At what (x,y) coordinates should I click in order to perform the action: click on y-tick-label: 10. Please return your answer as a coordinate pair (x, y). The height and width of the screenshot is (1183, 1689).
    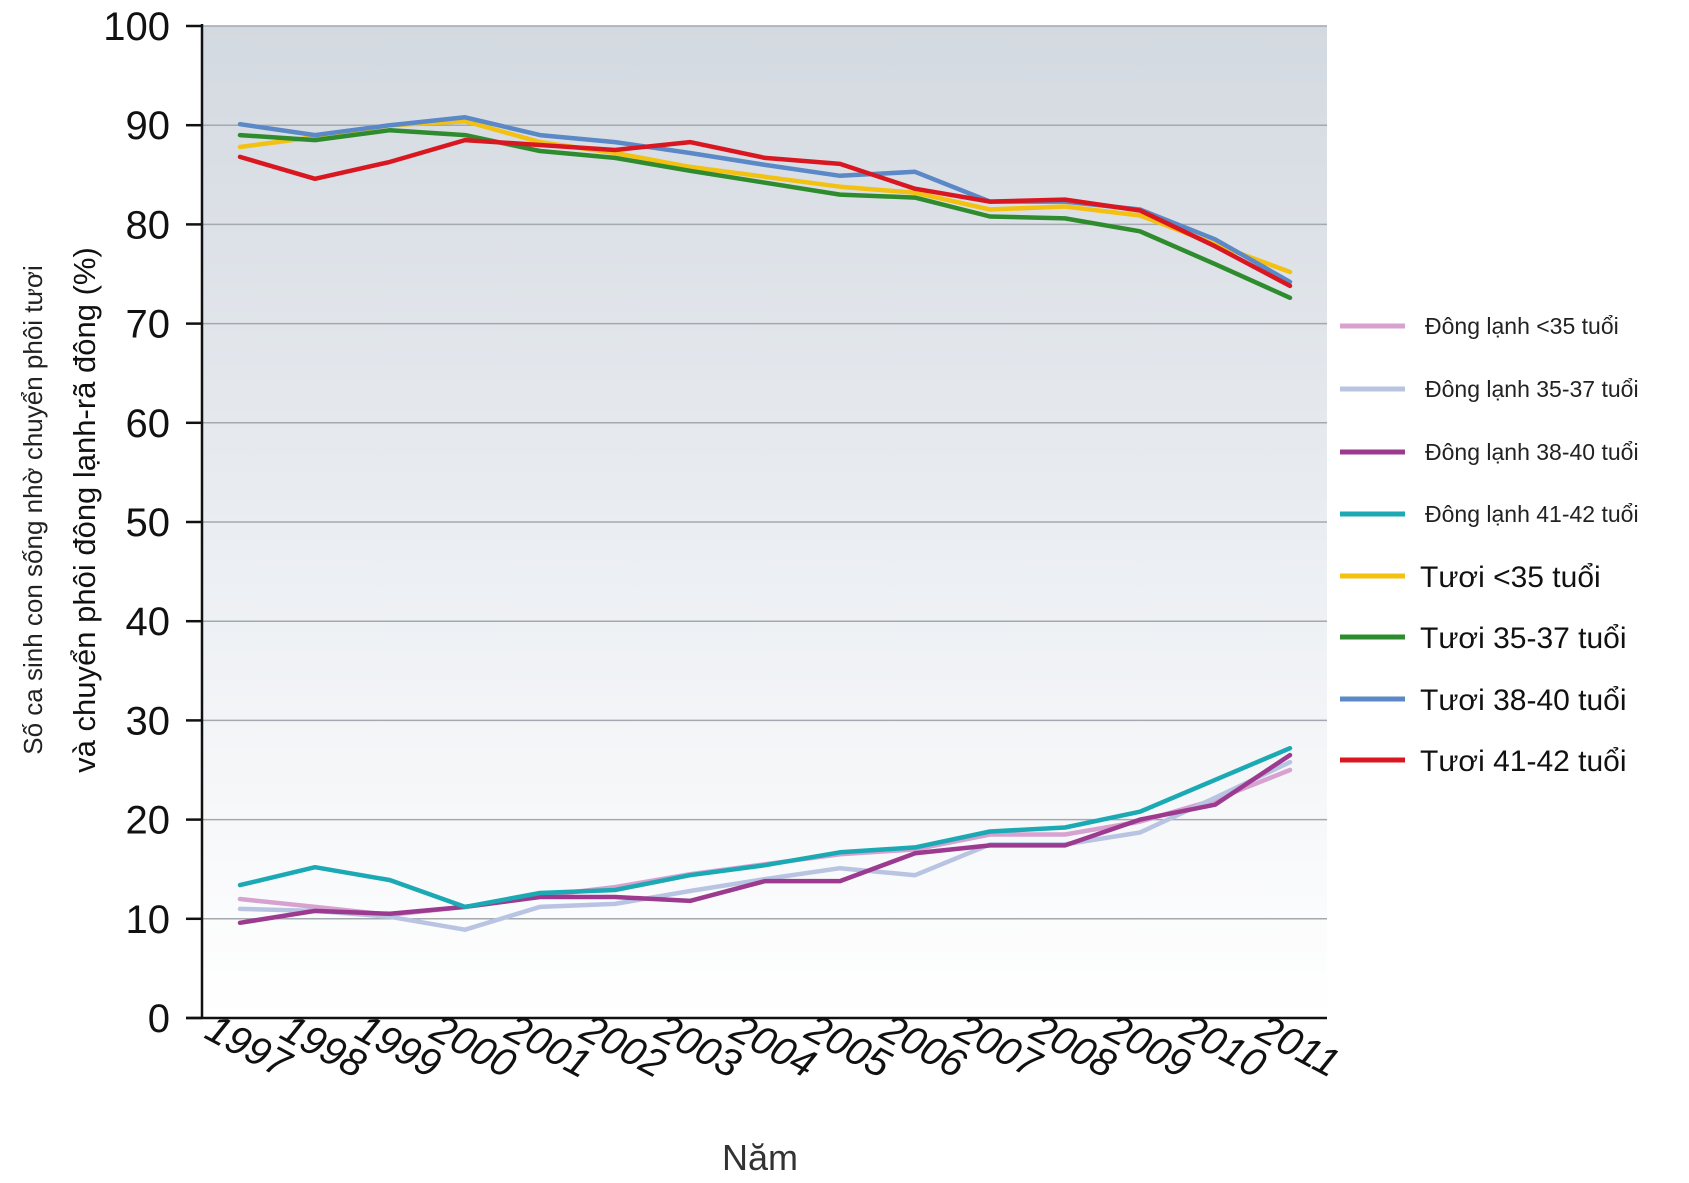
    Looking at the image, I should click on (148, 920).